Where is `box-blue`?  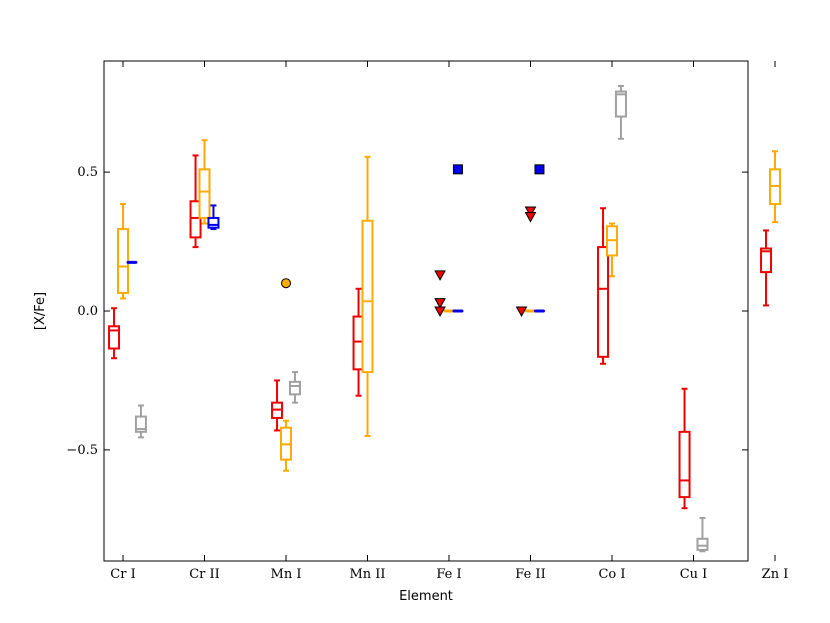 box-blue is located at coordinates (213, 217).